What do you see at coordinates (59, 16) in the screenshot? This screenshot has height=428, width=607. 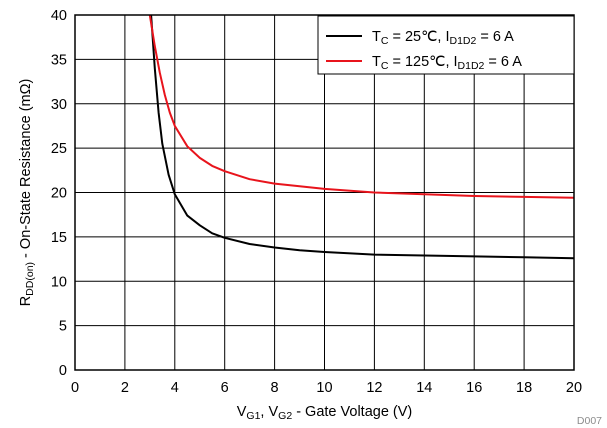 I see `y-tick-label: 40` at bounding box center [59, 16].